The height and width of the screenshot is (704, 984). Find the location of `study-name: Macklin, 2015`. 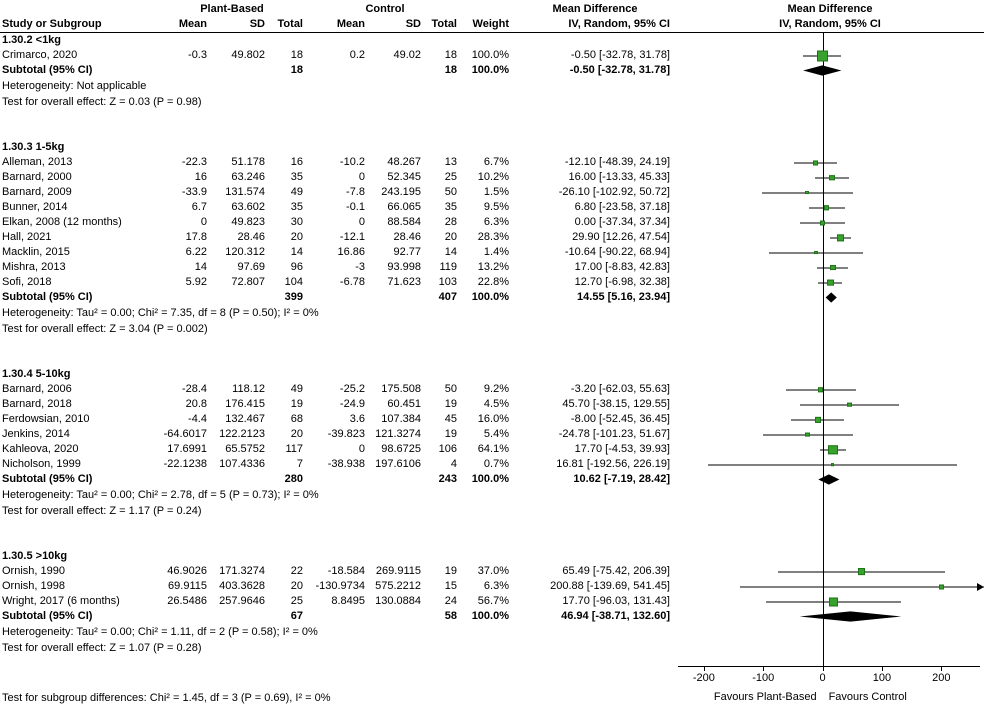

study-name: Macklin, 2015 is located at coordinates (36, 252).